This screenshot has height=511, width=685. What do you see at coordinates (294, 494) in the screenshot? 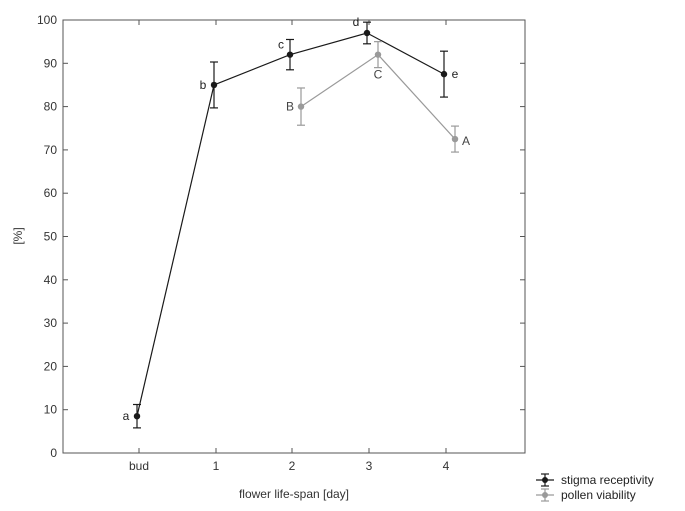
I see `x-axis-title: flower life-span [day]` at bounding box center [294, 494].